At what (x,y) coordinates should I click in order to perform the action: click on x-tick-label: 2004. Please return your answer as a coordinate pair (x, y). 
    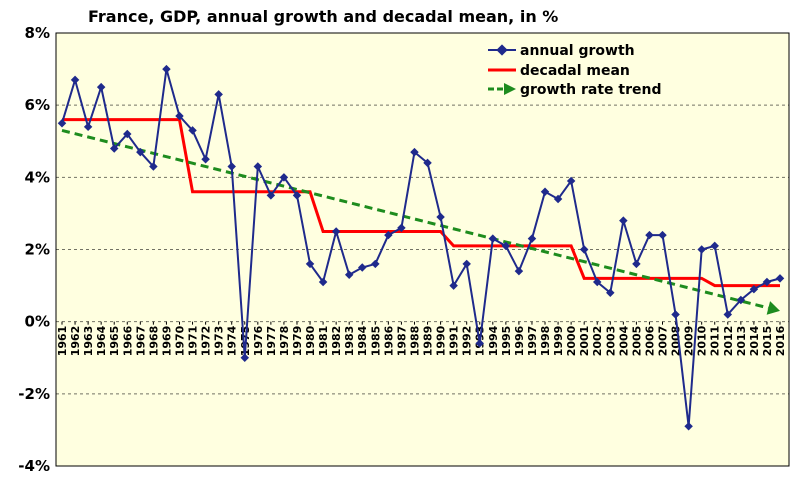
    Looking at the image, I should click on (623, 340).